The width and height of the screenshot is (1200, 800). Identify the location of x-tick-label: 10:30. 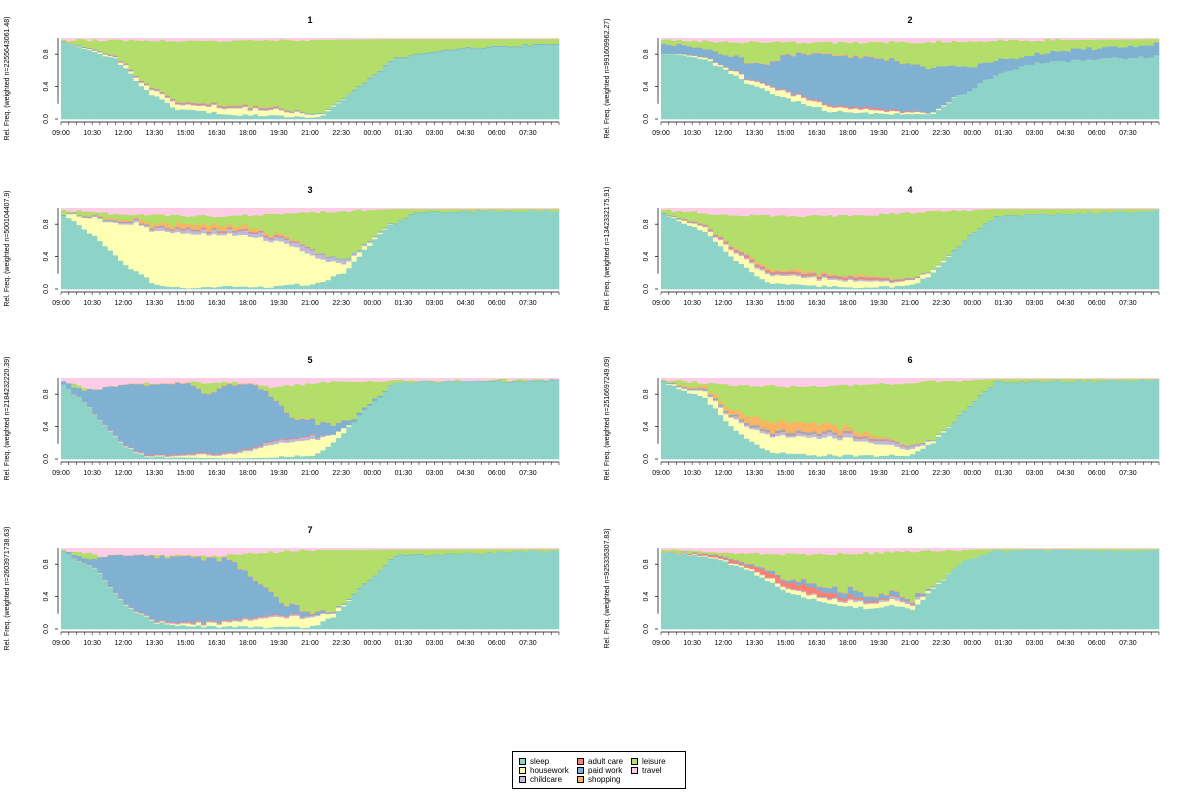
(92, 303).